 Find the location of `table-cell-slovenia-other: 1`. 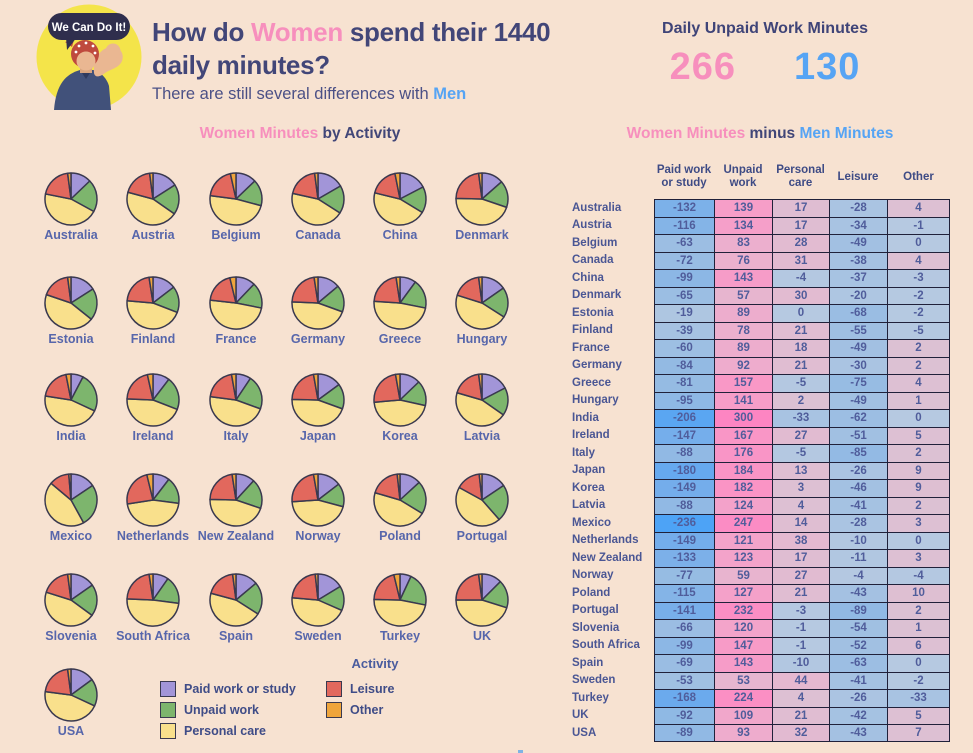

table-cell-slovenia-other: 1 is located at coordinates (918, 628).